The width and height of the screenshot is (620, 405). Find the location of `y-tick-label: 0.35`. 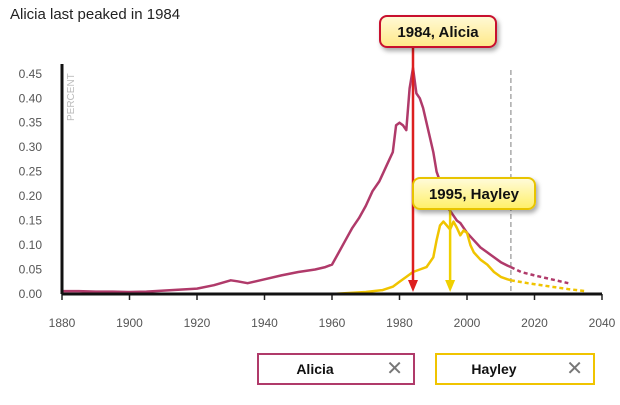

y-tick-label: 0.35 is located at coordinates (31, 123).